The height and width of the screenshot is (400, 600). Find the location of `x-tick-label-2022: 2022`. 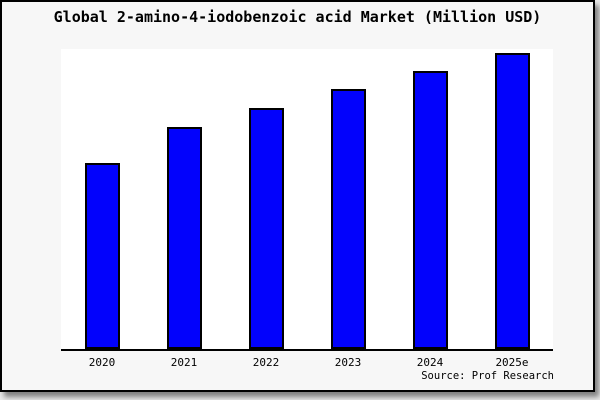

x-tick-label-2022: 2022 is located at coordinates (266, 362).